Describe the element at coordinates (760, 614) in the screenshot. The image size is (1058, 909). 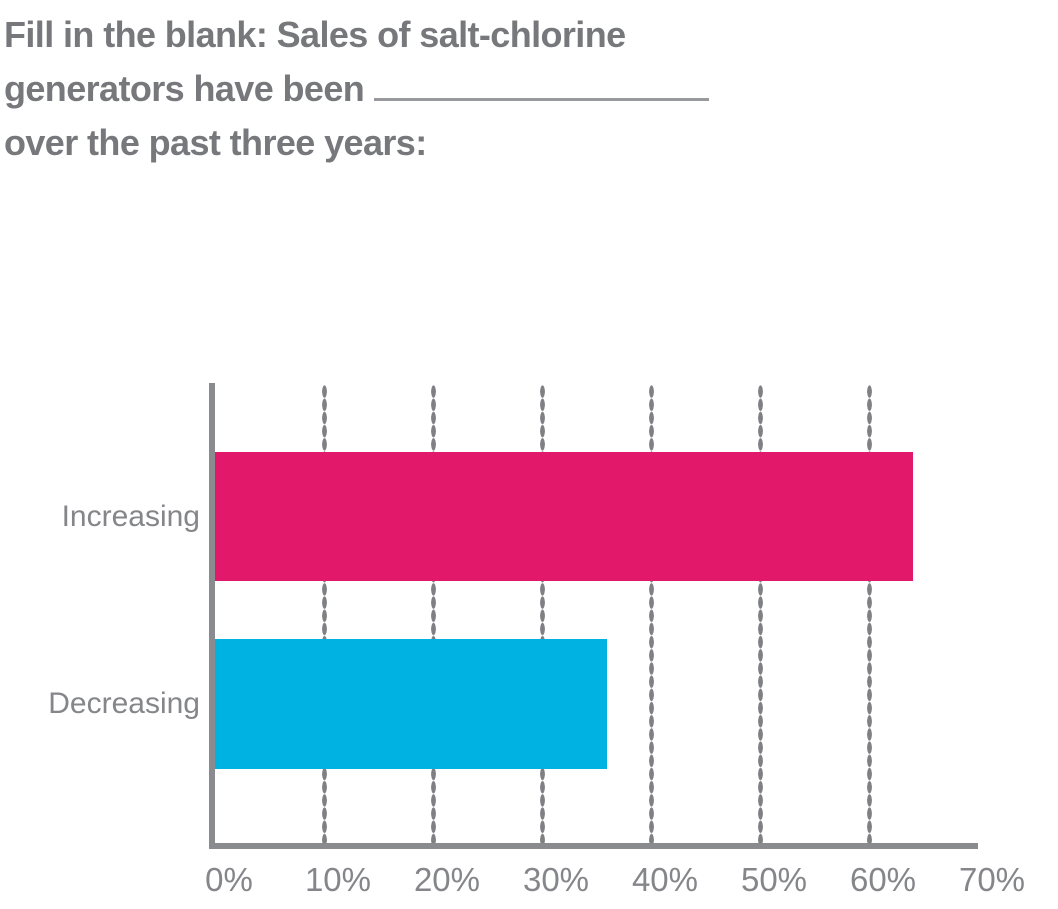
I see `gridline-50pct` at that location.